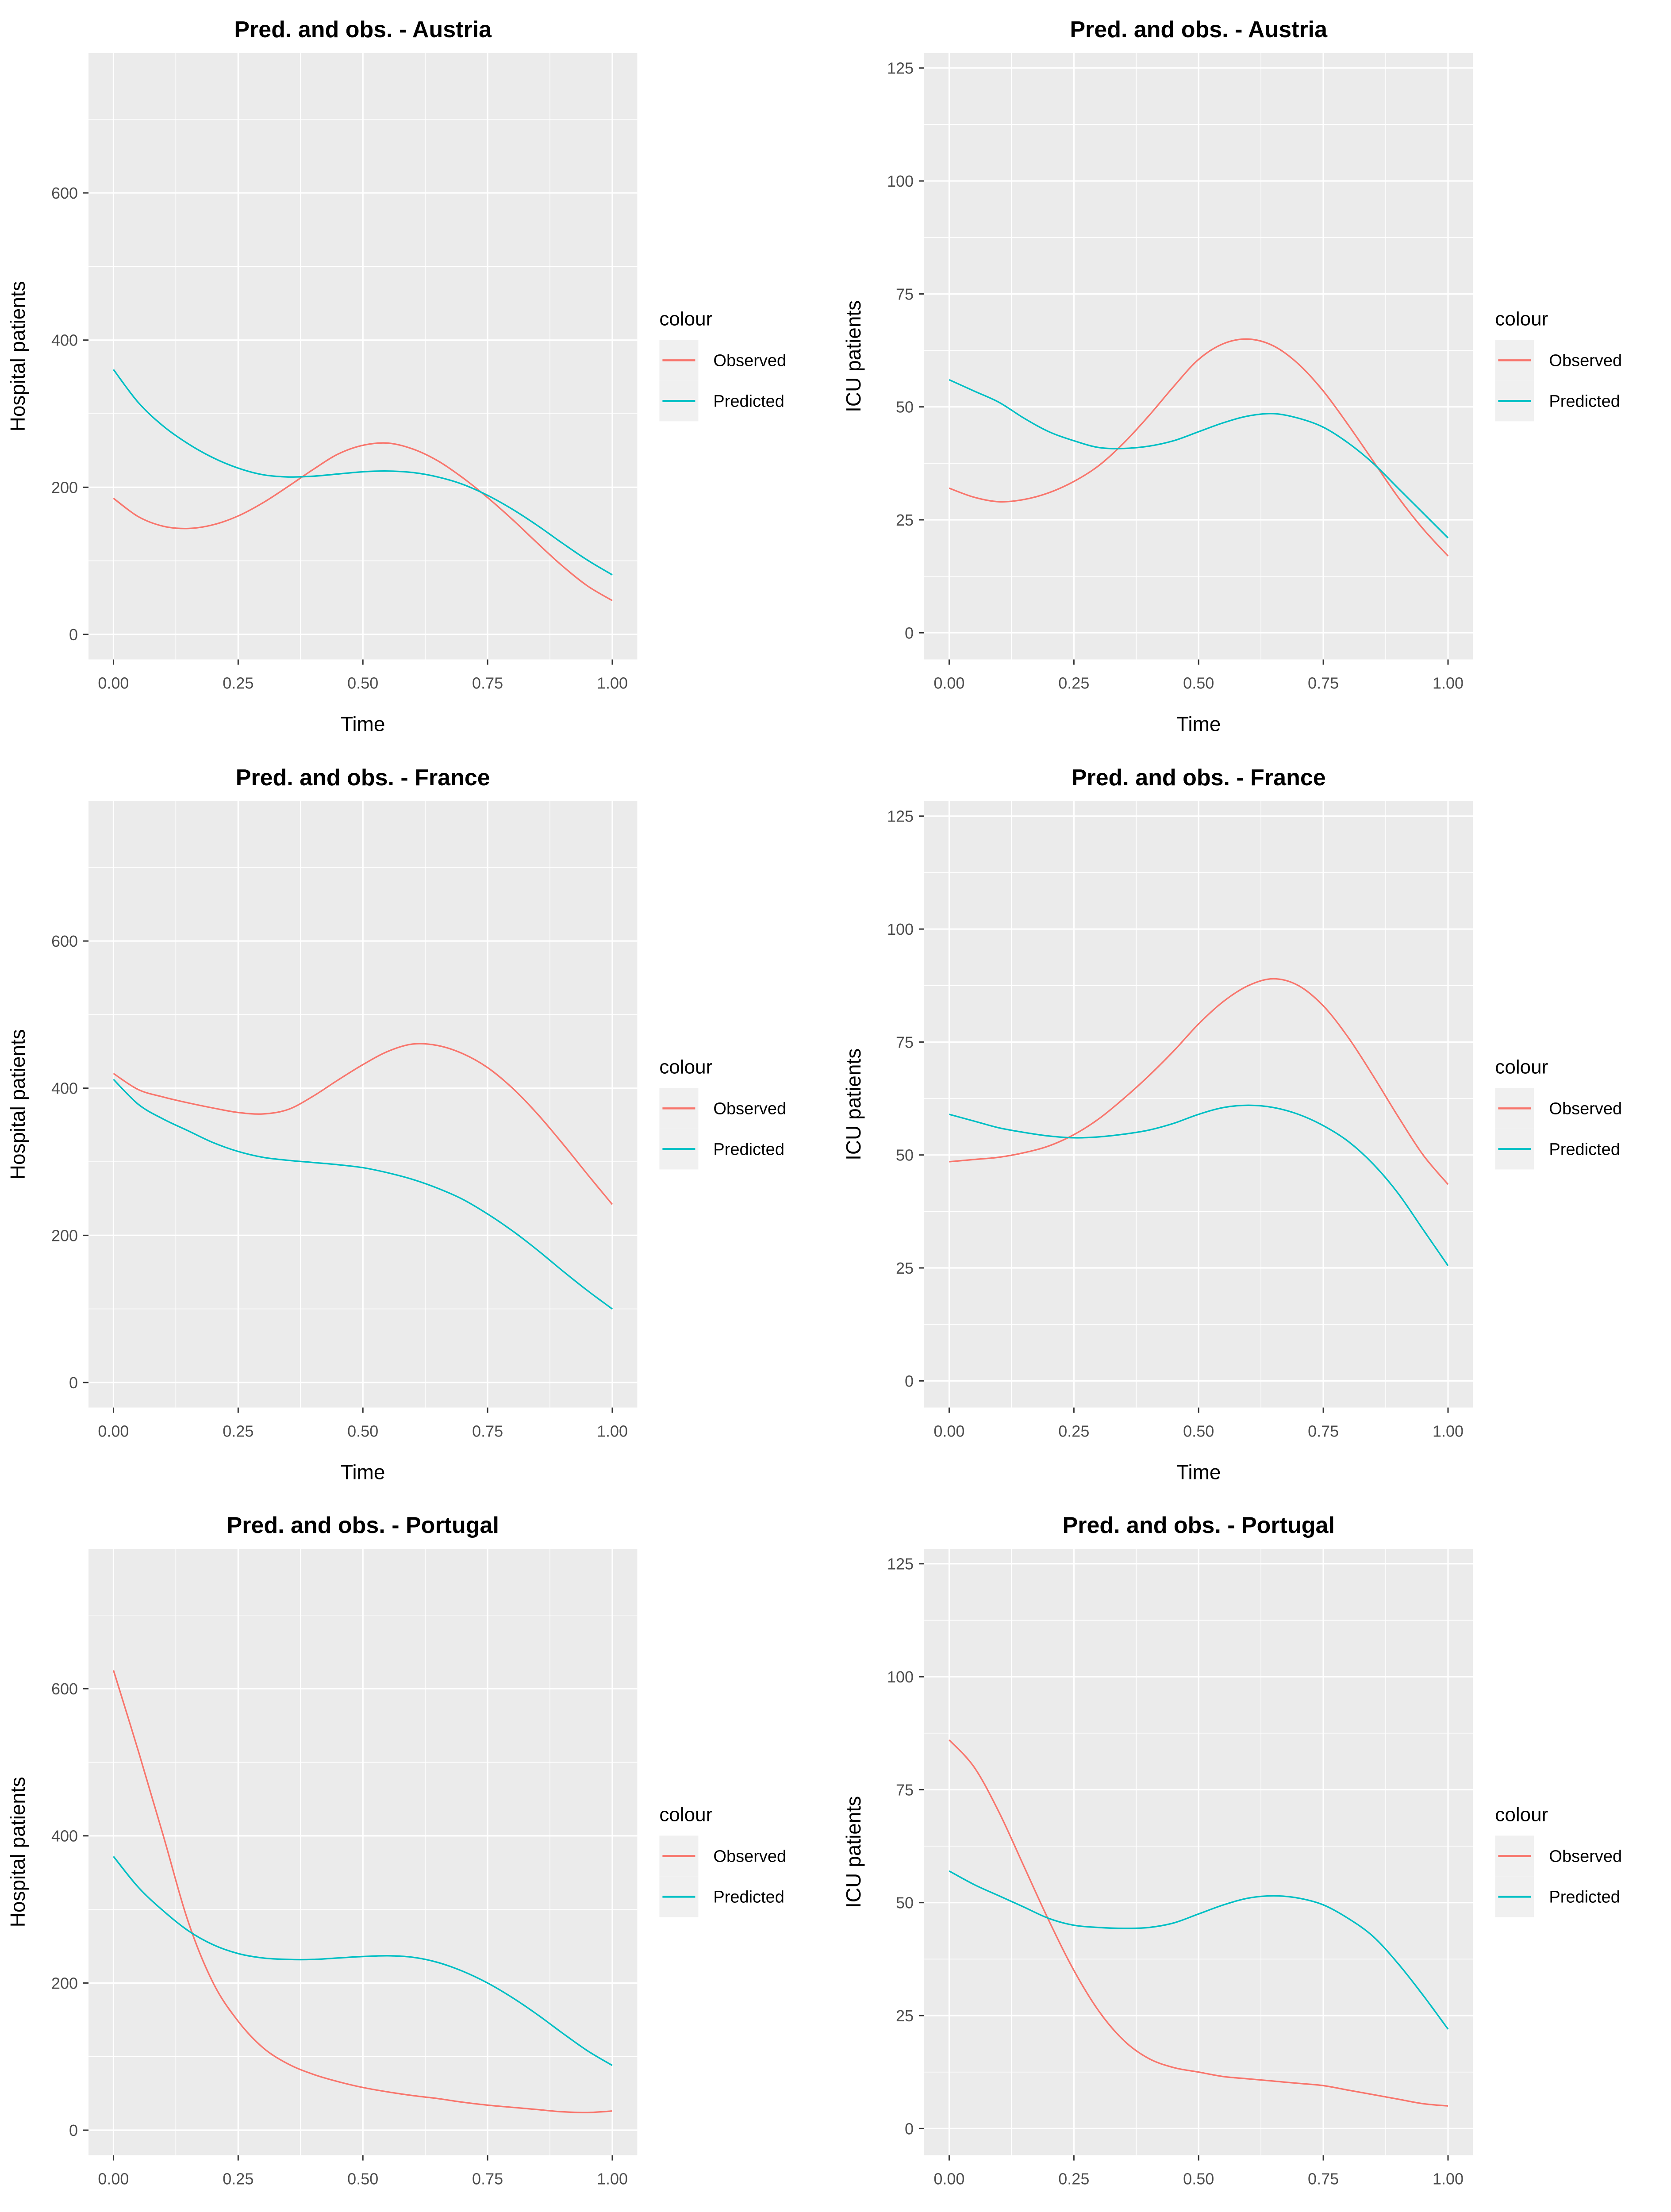  What do you see at coordinates (363, 30) in the screenshot?
I see `chart-title: Pred. and obs. - Austria` at bounding box center [363, 30].